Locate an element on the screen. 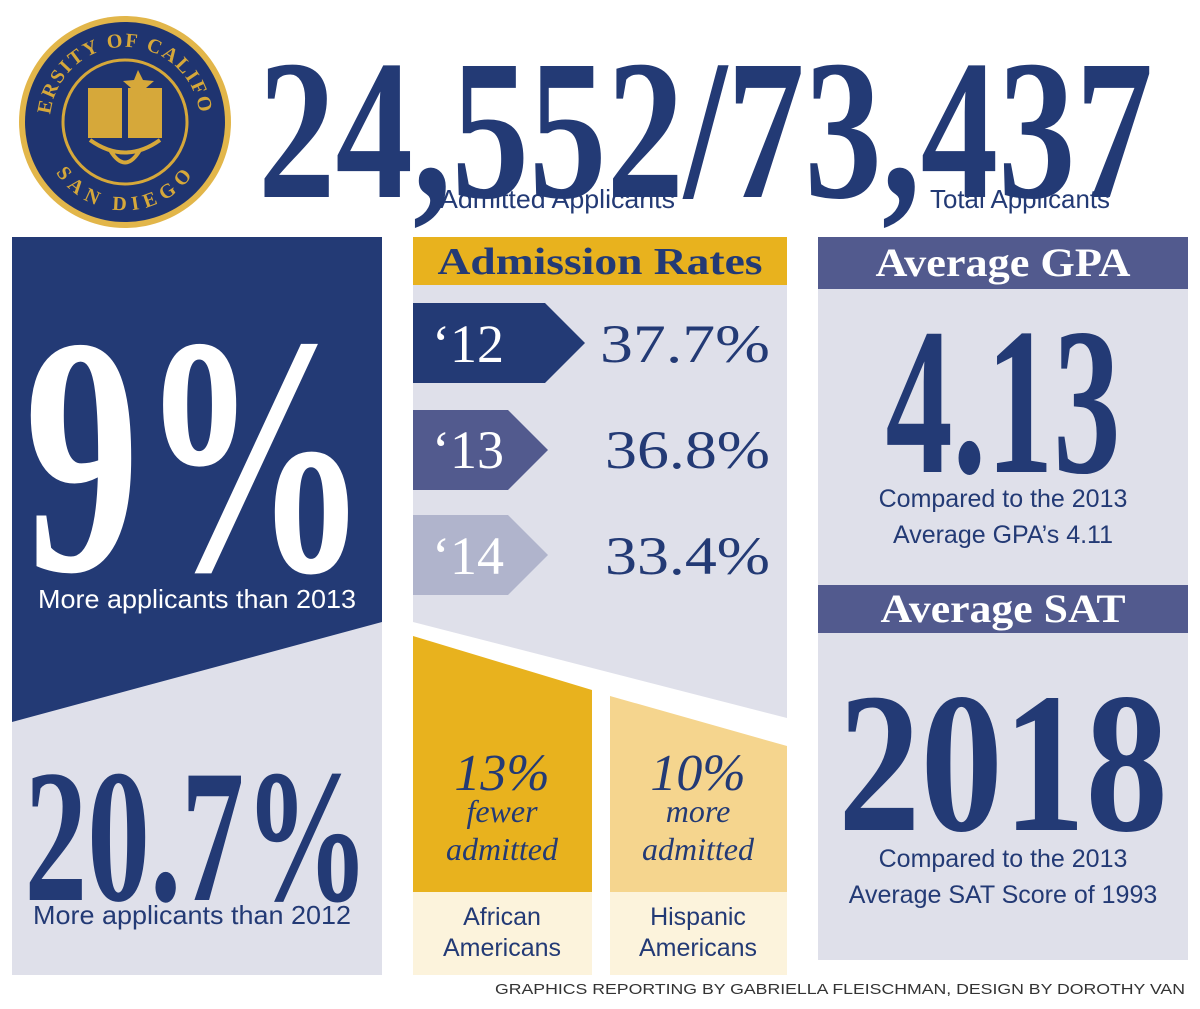 This screenshot has width=1200, height=1009. hispanic-label-block is located at coordinates (698, 933).